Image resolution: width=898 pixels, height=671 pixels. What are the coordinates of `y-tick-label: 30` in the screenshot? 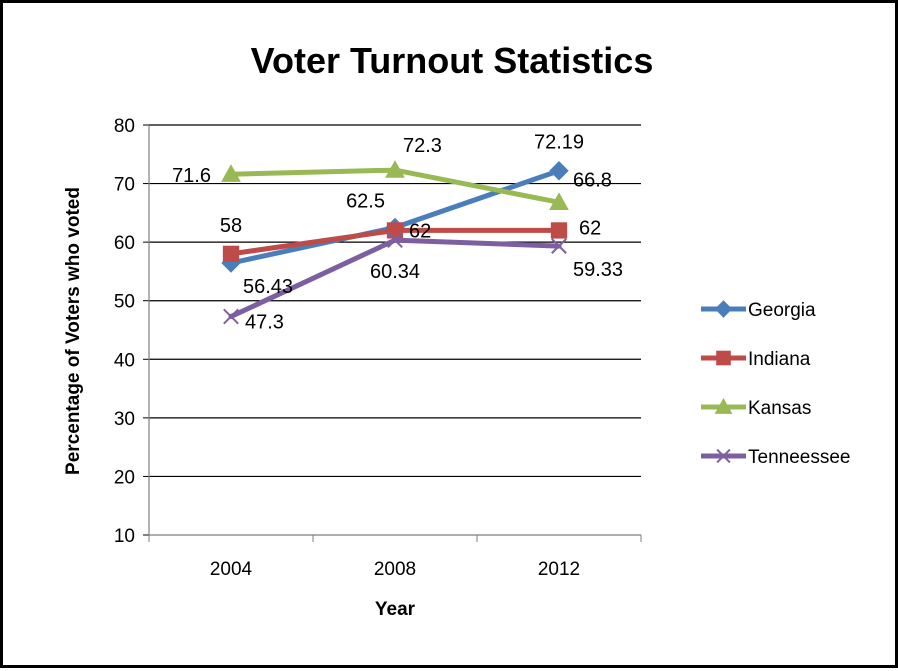 It's located at (124, 419).